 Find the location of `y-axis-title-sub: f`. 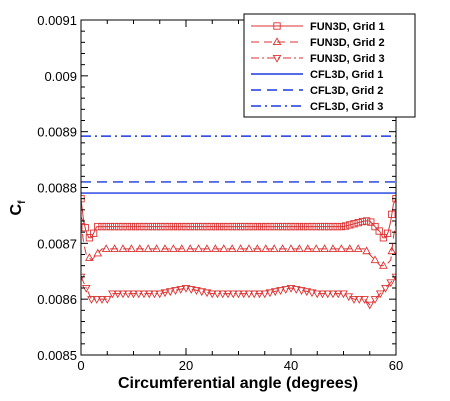

y-axis-title-sub: f is located at coordinates (22, 202).